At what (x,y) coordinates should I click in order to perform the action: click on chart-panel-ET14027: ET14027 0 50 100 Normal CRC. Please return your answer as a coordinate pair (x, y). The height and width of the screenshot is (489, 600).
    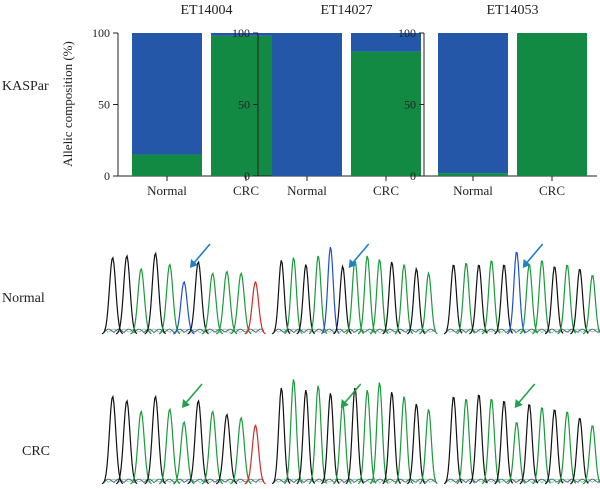
    Looking at the image, I should click on (331, 100).